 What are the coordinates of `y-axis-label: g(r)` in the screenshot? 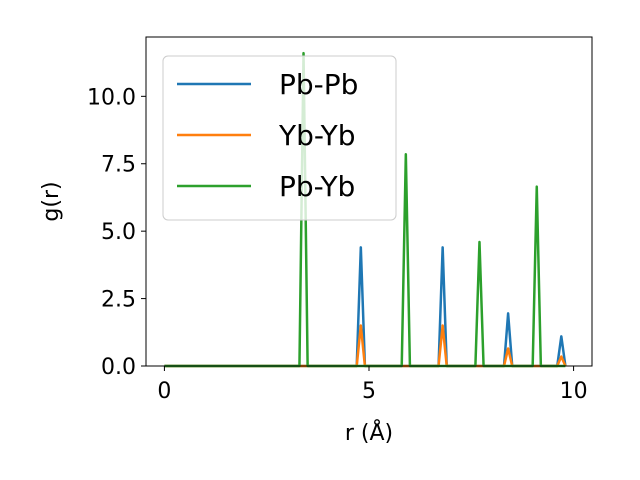 It's located at (51, 201).